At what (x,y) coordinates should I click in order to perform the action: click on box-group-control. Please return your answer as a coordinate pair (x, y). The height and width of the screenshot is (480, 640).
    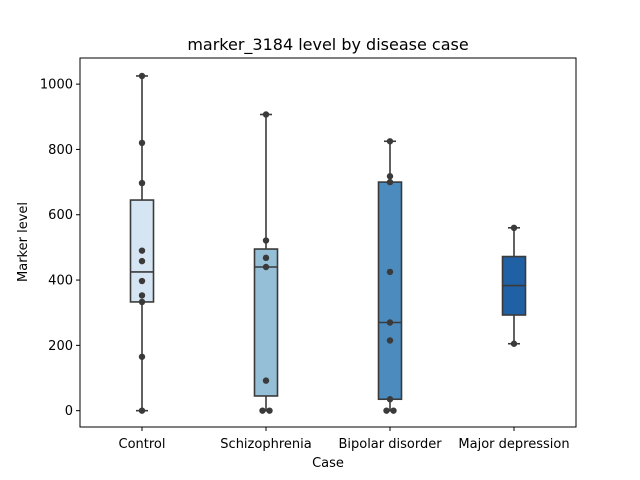
    Looking at the image, I should click on (142, 243).